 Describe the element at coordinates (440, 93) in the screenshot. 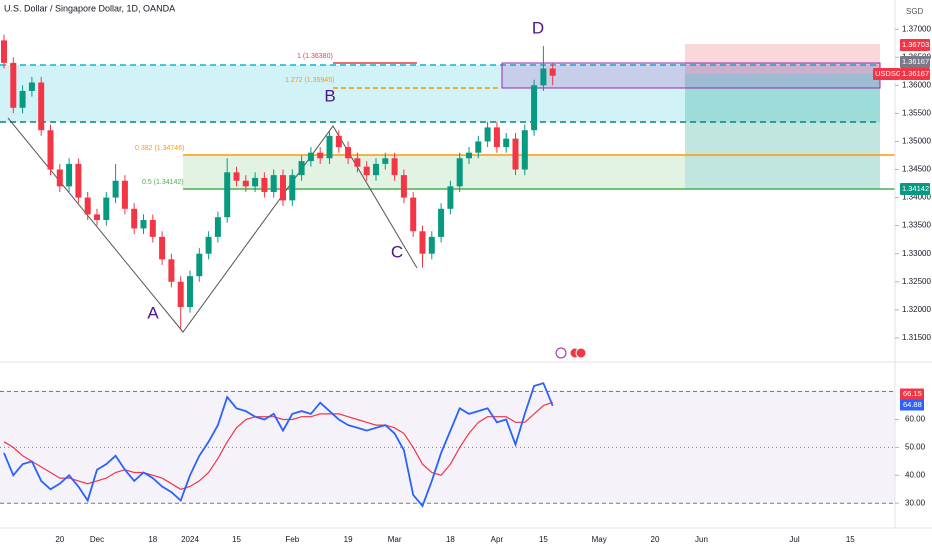

I see `zone-fill` at that location.